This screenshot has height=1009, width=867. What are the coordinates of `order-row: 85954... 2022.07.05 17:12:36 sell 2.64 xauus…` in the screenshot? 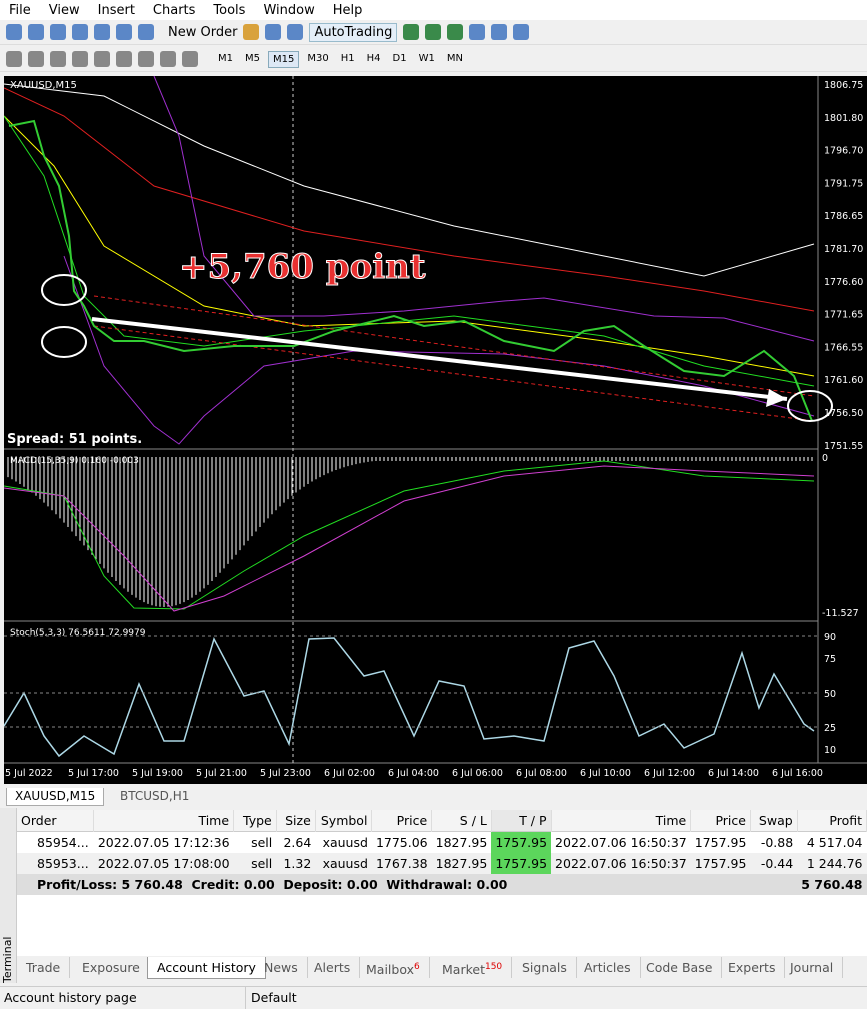 It's located at (442, 842).